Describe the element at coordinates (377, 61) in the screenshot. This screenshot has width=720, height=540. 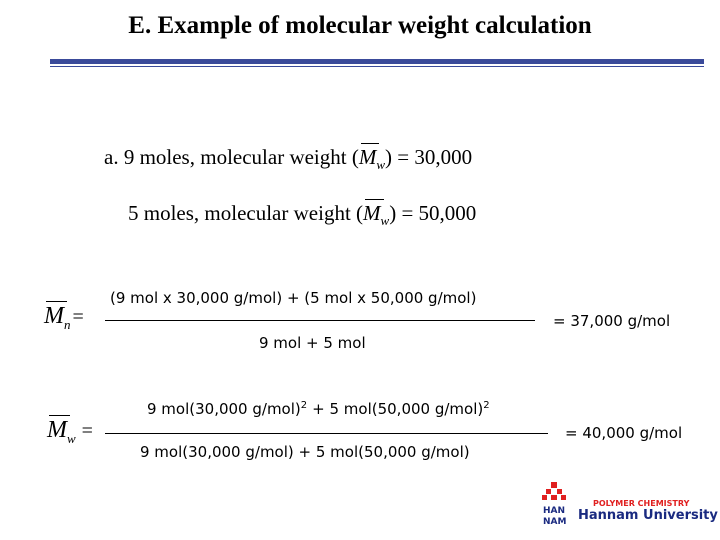
I see `title-rule` at that location.